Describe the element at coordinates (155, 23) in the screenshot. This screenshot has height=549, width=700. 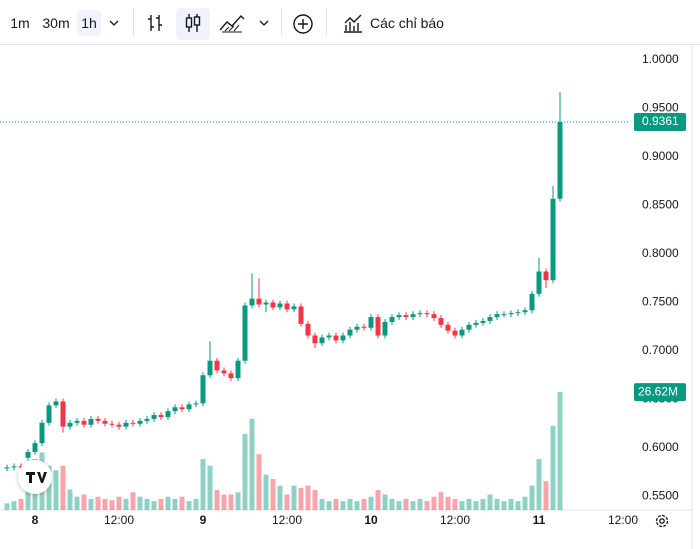
I see `bars-icon` at that location.